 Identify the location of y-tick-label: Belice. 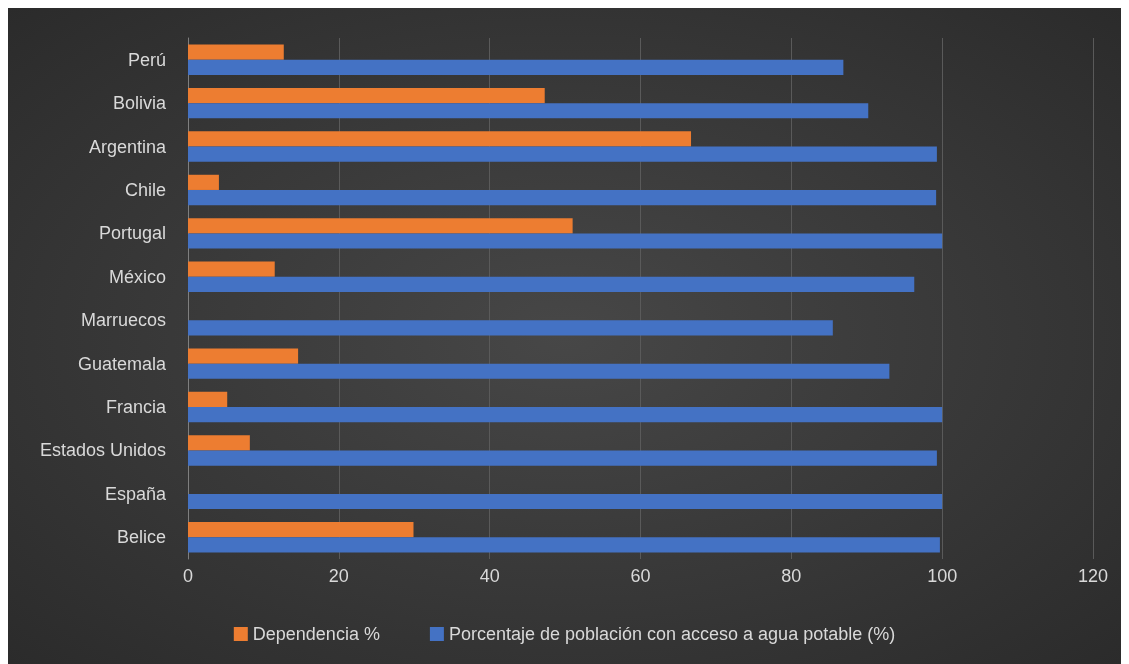
(141, 537).